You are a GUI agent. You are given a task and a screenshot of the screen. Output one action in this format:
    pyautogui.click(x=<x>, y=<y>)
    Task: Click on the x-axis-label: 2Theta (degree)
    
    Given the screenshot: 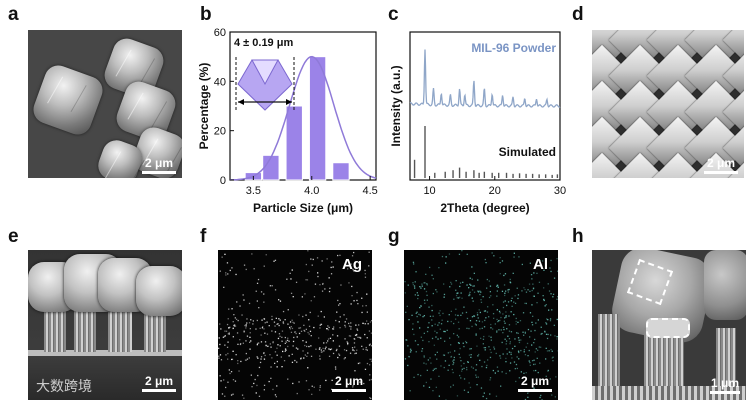 What is the action you would take?
    pyautogui.click(x=484, y=208)
    